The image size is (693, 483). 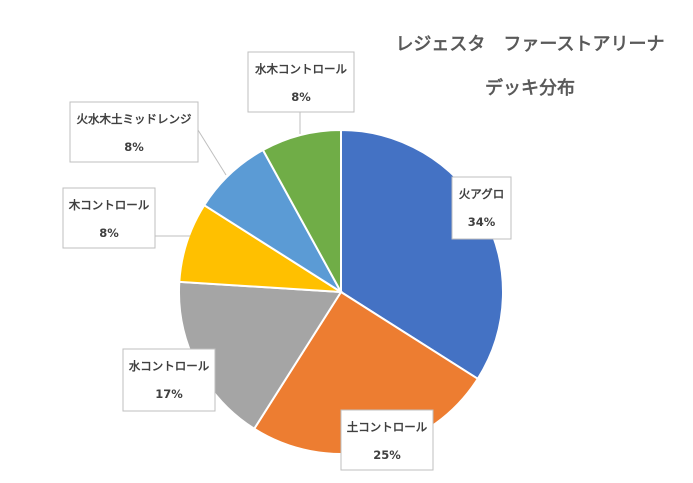 I want to click on data-label: 火アグロ 34%, so click(x=481, y=208).